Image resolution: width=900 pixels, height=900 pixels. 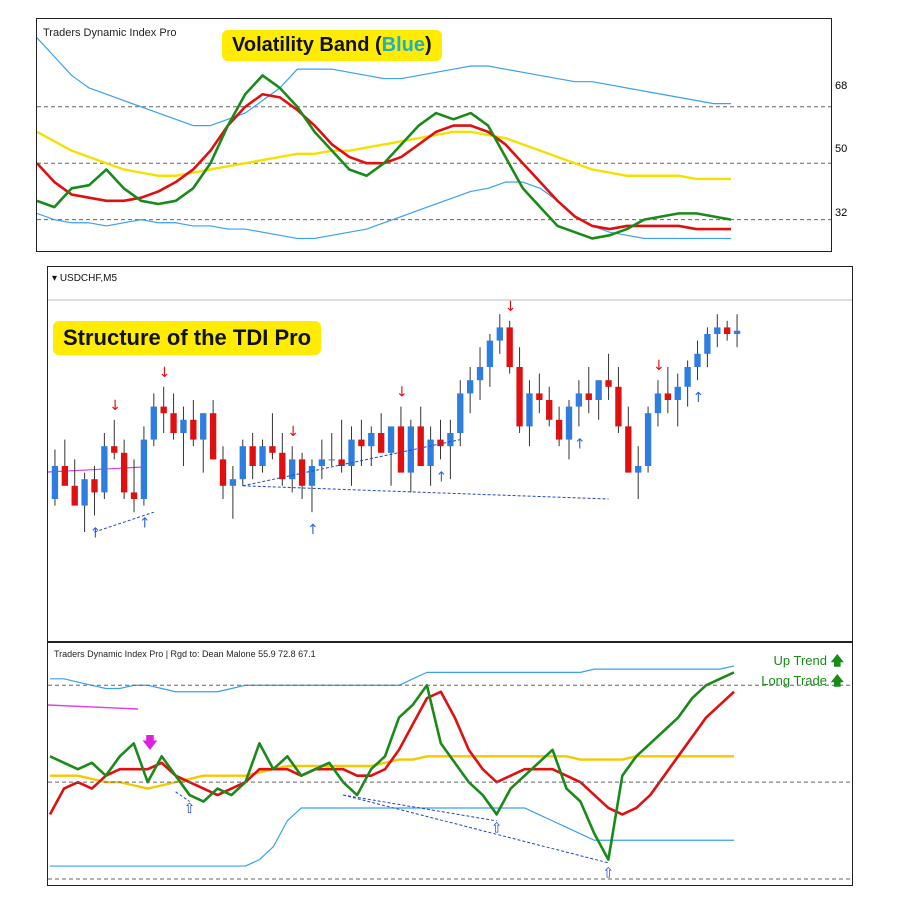 I want to click on callout-prefix: Volatility Band (, so click(x=307, y=45).